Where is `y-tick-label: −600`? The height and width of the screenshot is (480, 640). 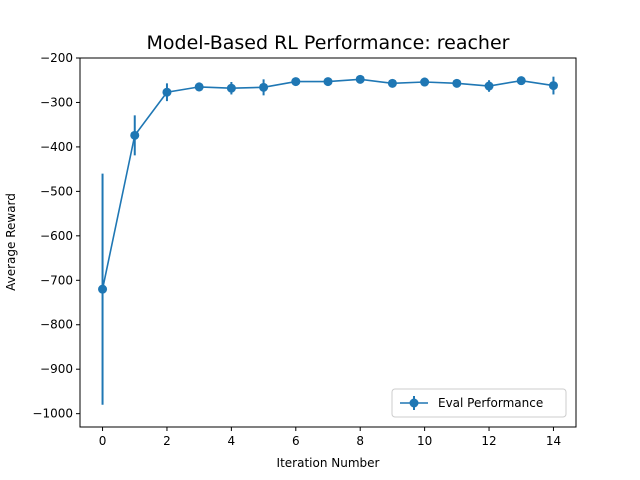
y-tick-label: −600 is located at coordinates (56, 236).